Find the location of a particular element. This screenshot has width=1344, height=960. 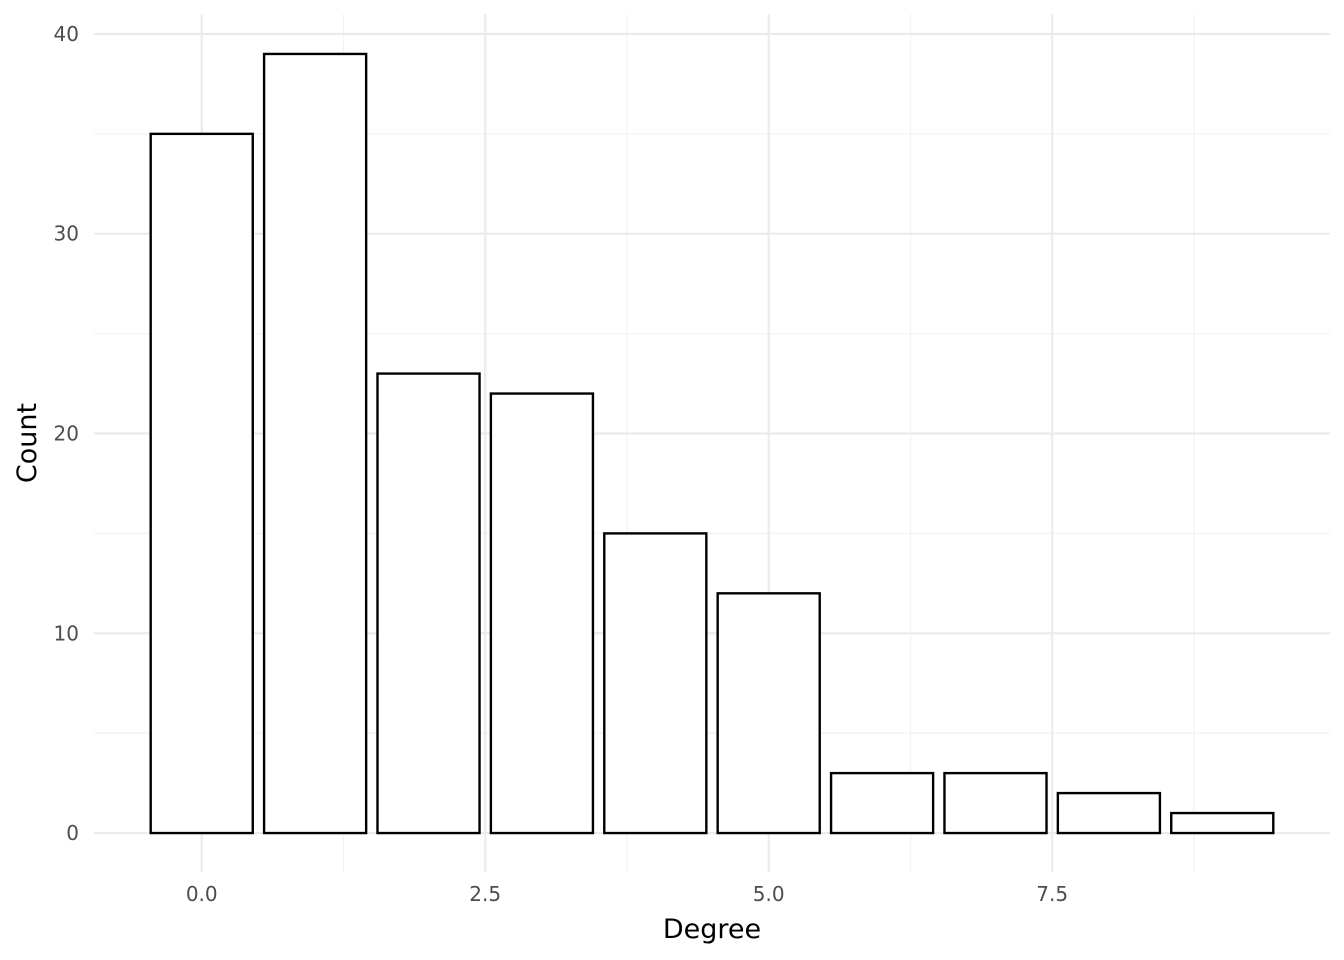

x-axis-title: Degree is located at coordinates (712, 929).